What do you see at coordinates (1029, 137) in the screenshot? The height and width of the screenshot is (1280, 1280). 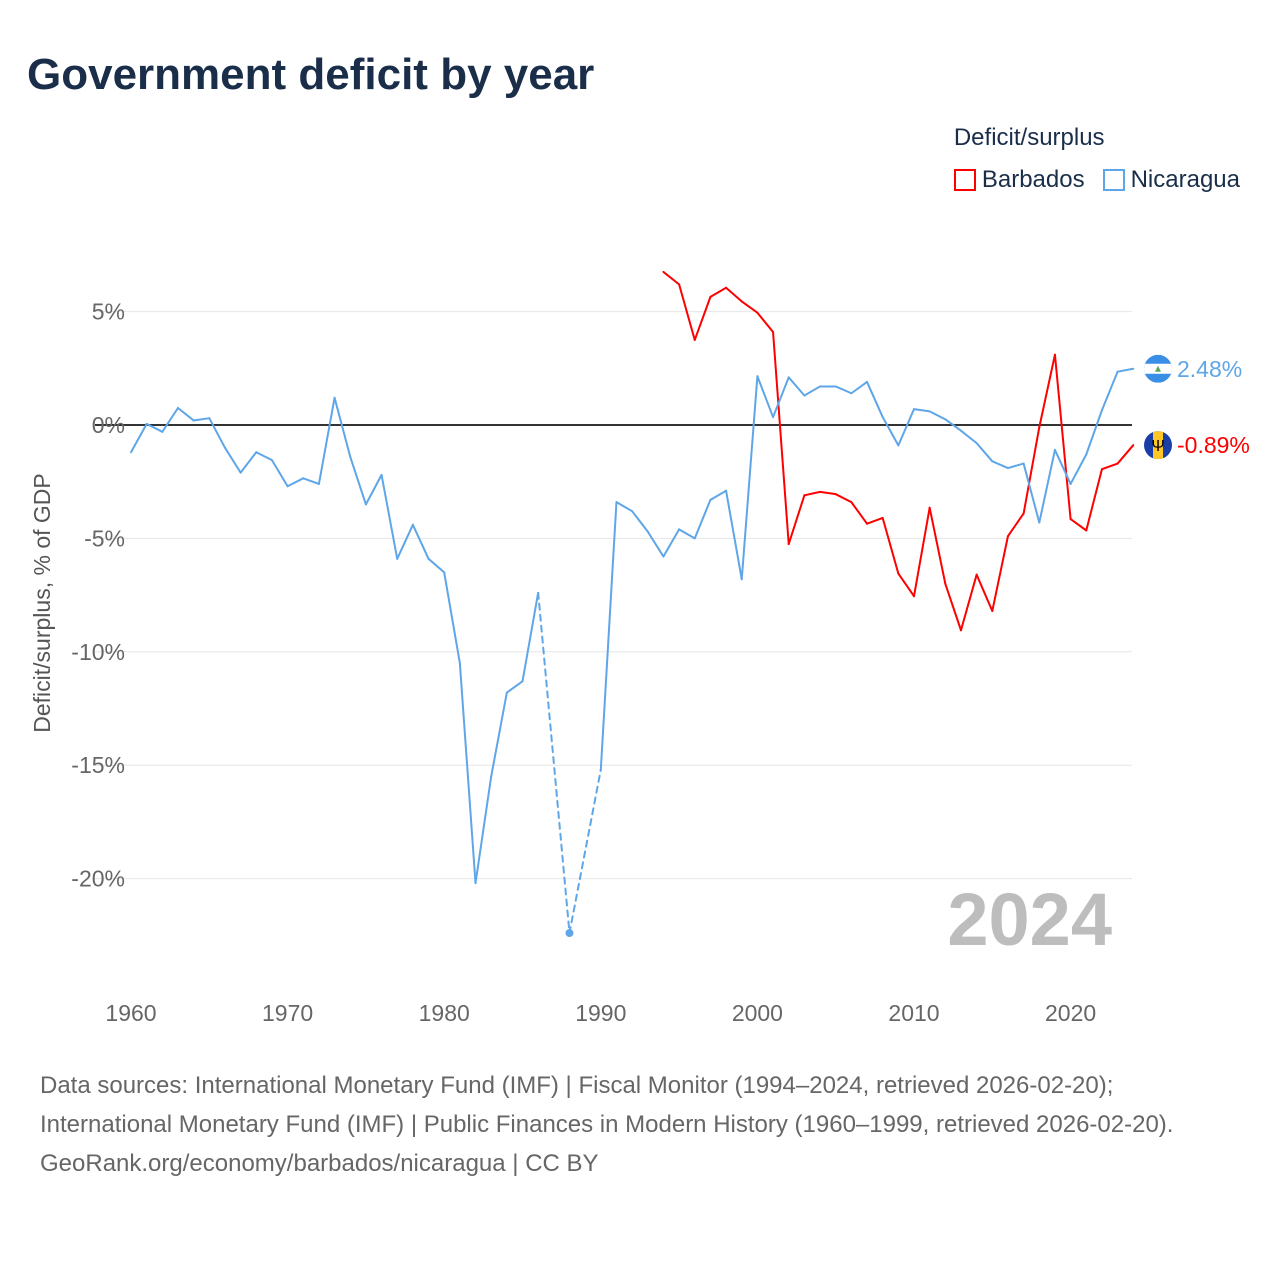 I see `legend-title: Deficit/surplus` at bounding box center [1029, 137].